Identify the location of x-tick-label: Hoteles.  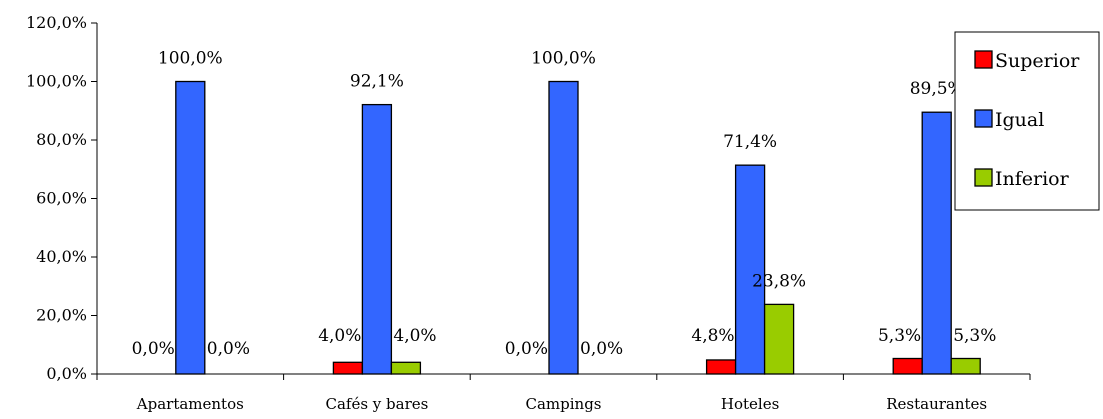
(750, 404).